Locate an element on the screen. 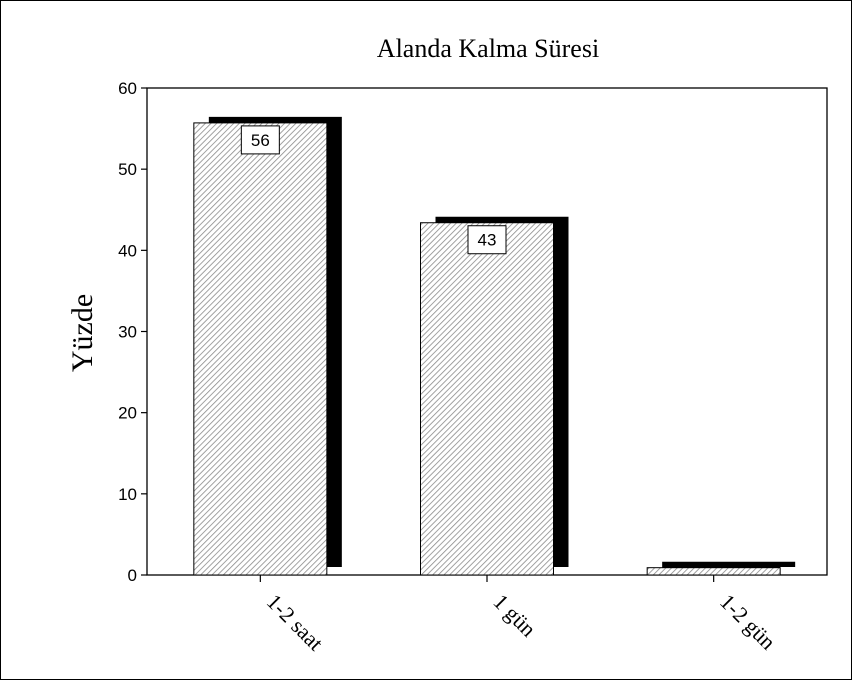 This screenshot has height=680, width=852. y-tick-label: 30 is located at coordinates (127, 332).